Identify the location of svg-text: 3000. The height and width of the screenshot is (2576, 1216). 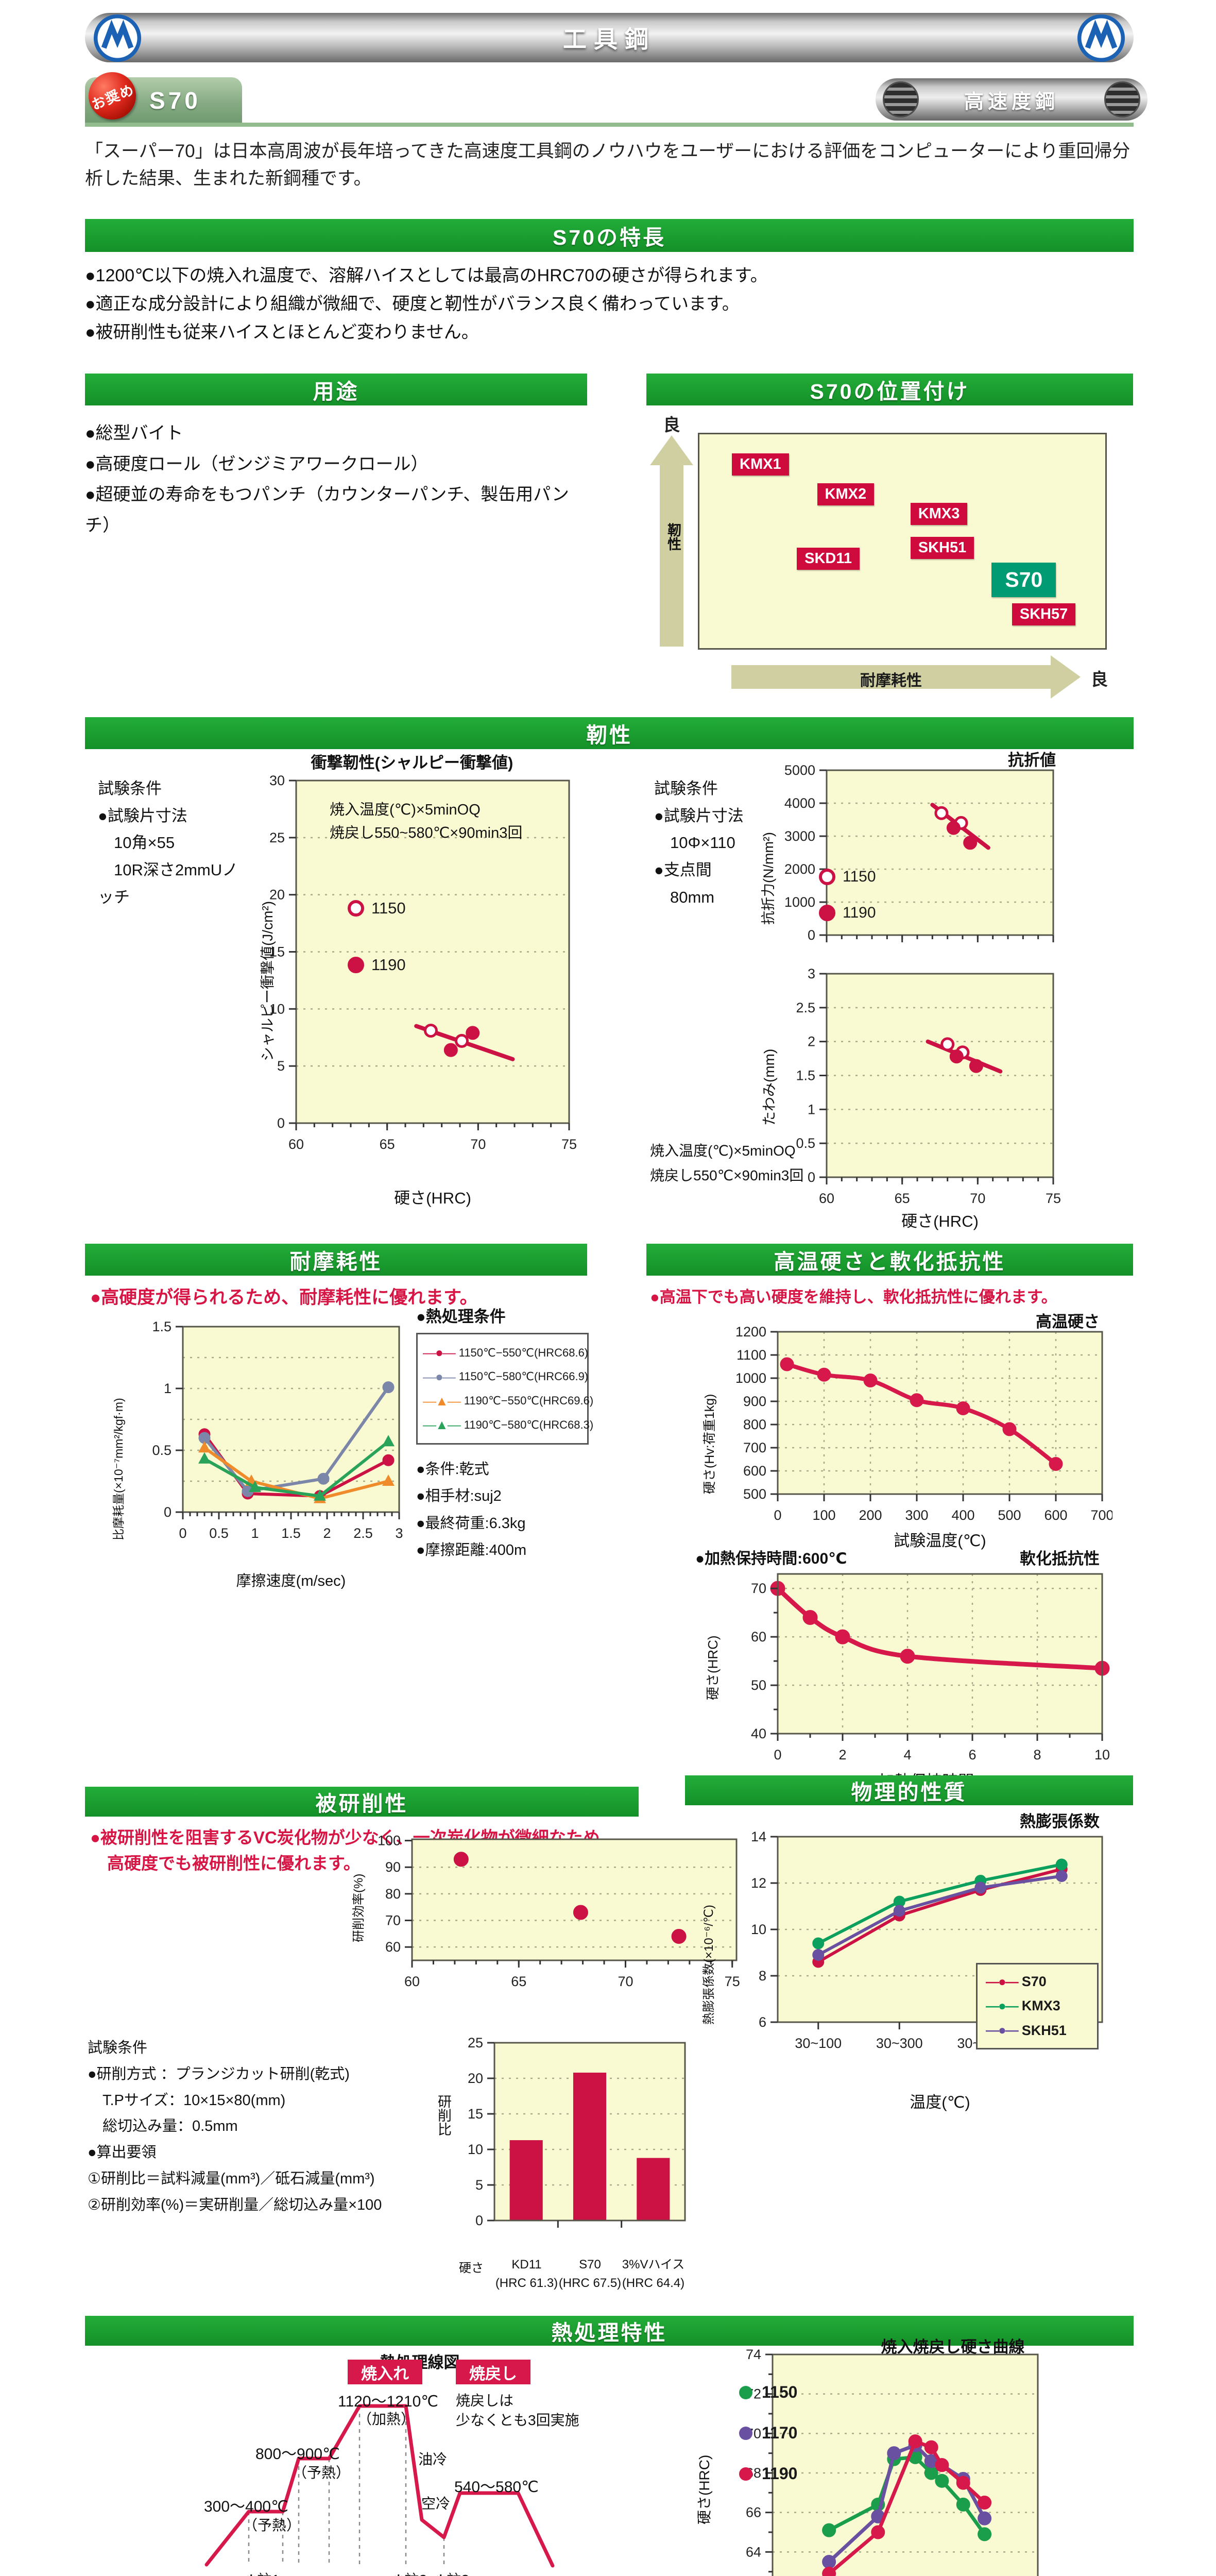
(799, 836).